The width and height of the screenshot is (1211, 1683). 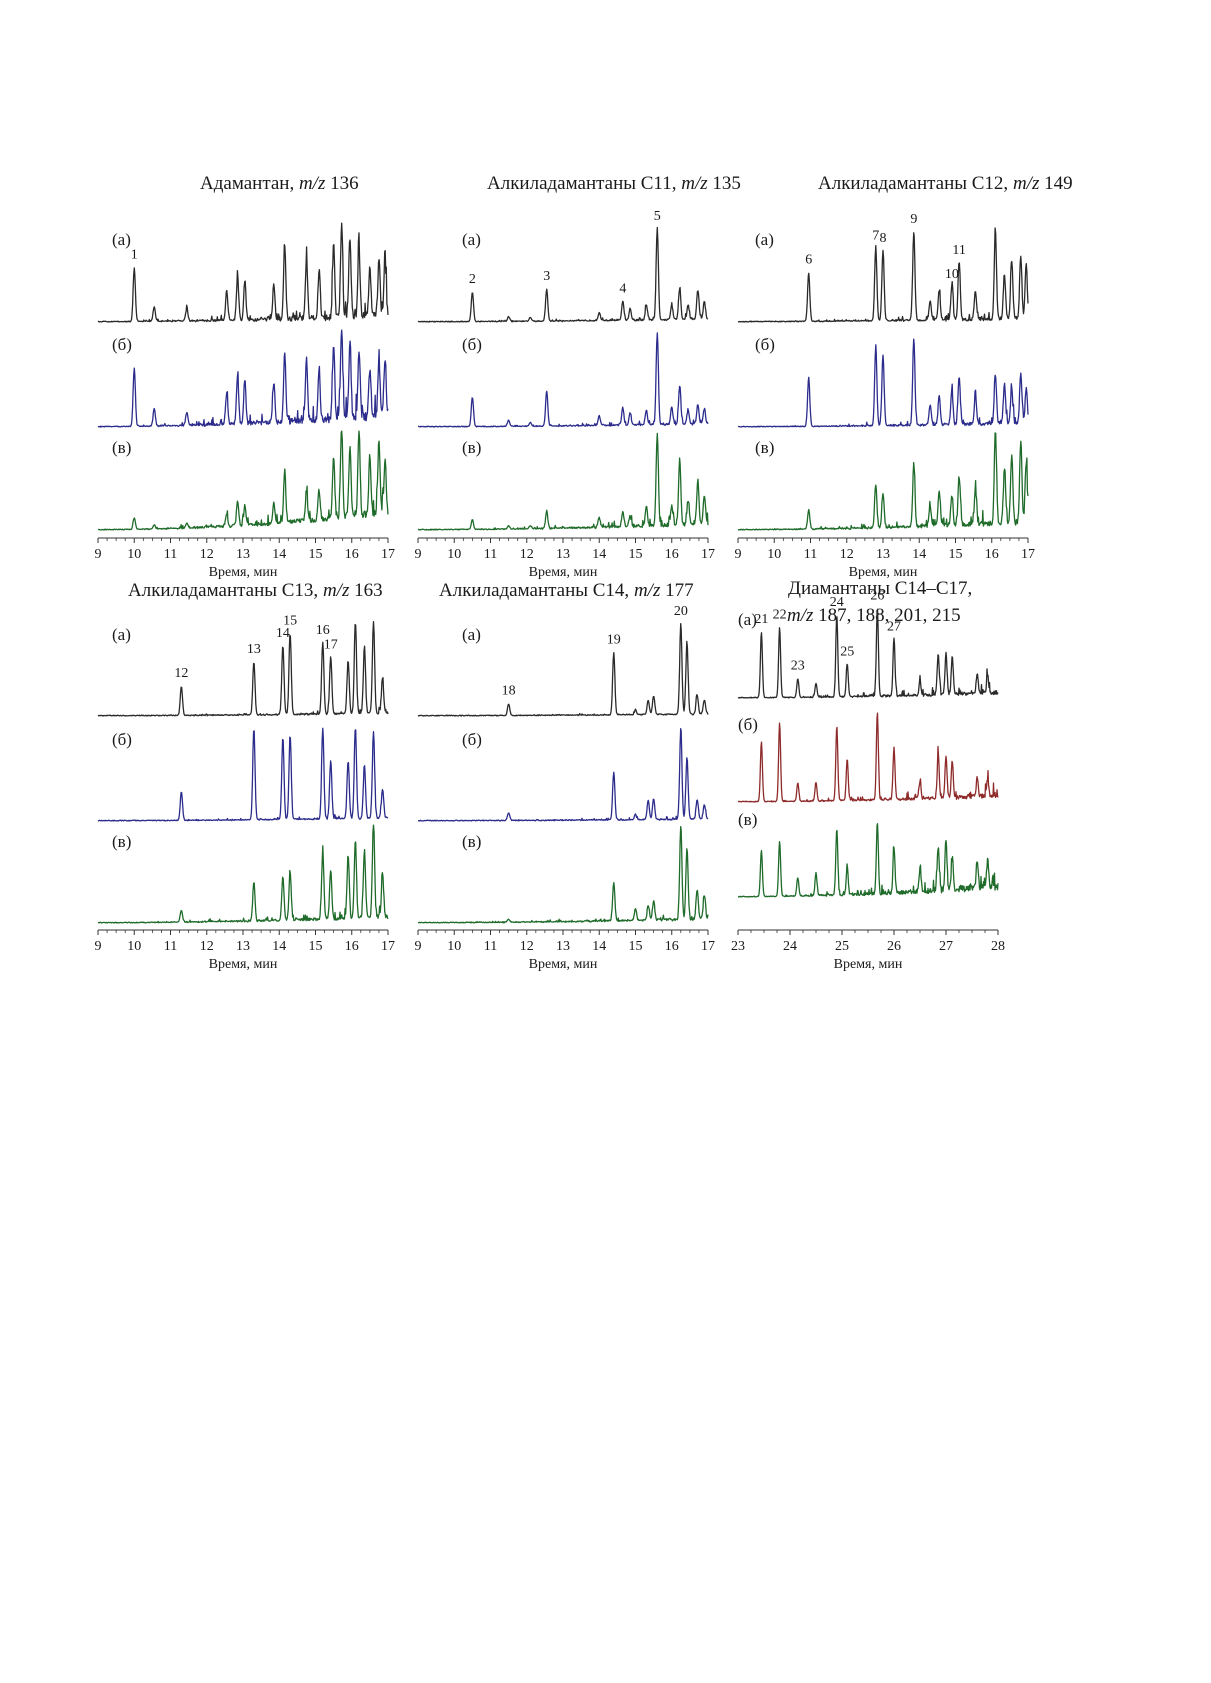 What do you see at coordinates (694, 183) in the screenshot?
I see `panel-title-part: m/z` at bounding box center [694, 183].